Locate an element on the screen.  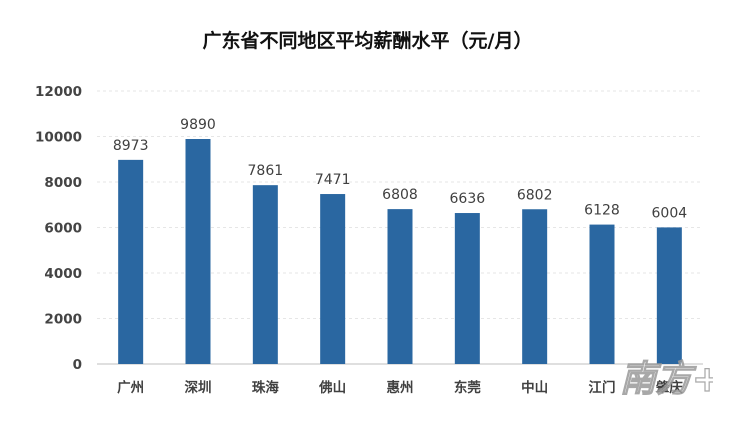
bar-value-label: 6004 is located at coordinates (670, 213).